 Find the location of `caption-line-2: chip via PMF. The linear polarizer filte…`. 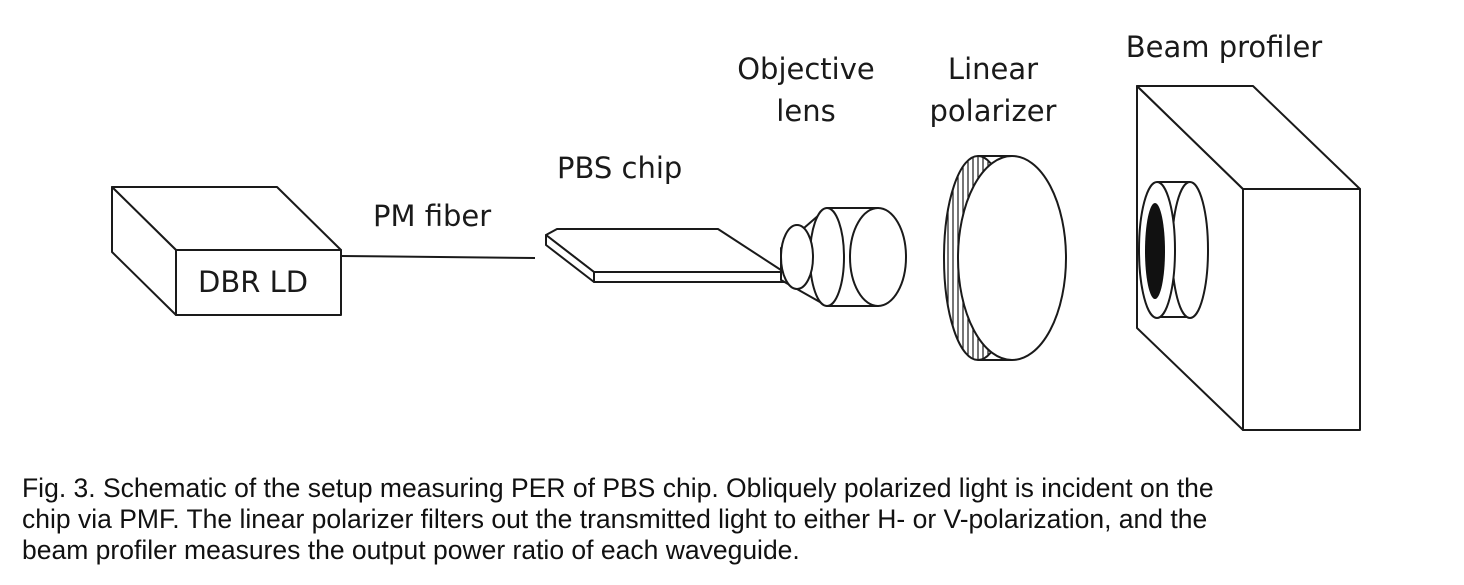

caption-line-2: chip via PMF. The linear polarizer filte… is located at coordinates (615, 519).